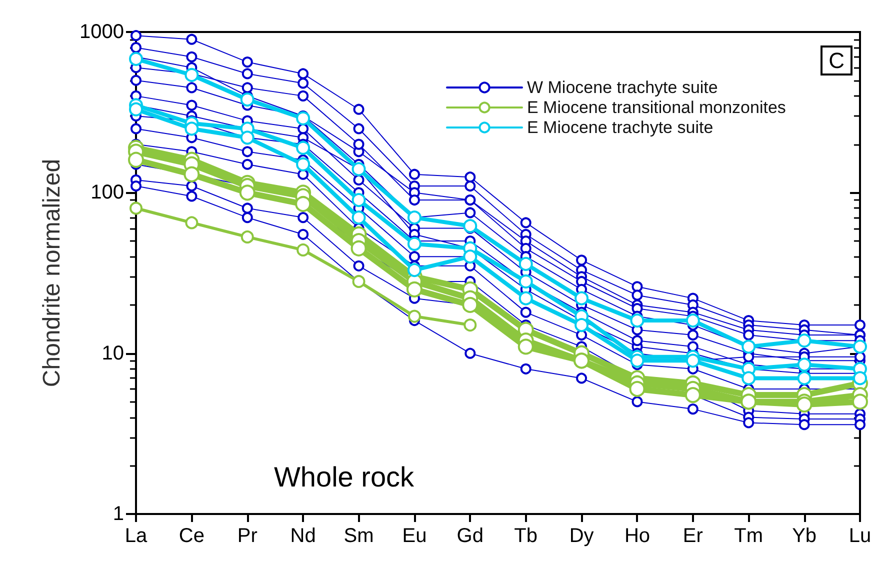 This screenshot has height=568, width=896. Describe the element at coordinates (620, 127) in the screenshot. I see `legend-label: E Miocene trachyte suite` at that location.